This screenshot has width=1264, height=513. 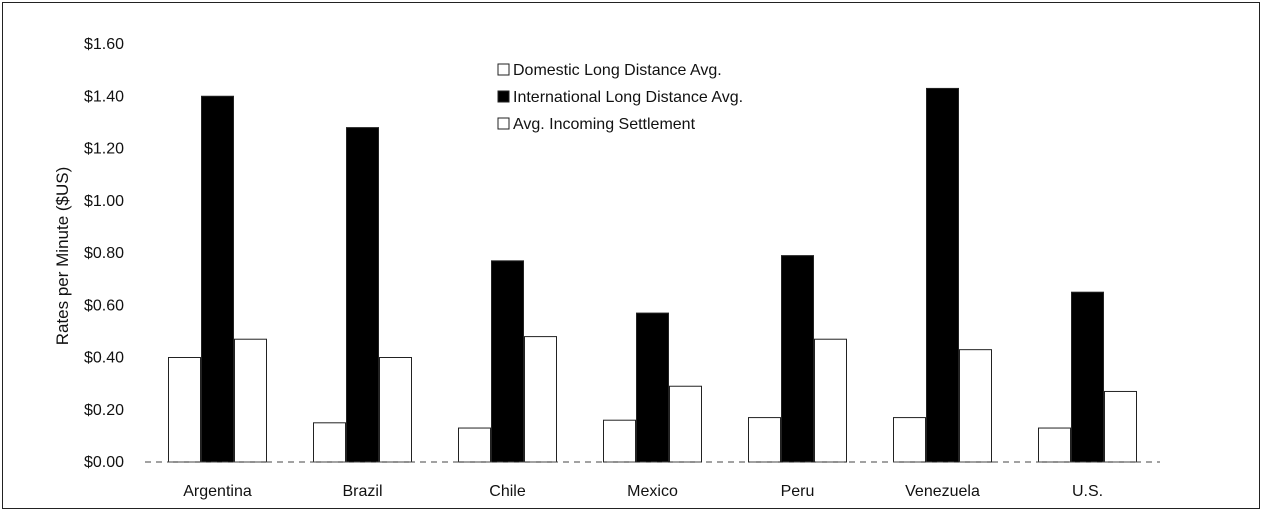 I want to click on x-tick-label: Argentina, so click(x=217, y=491).